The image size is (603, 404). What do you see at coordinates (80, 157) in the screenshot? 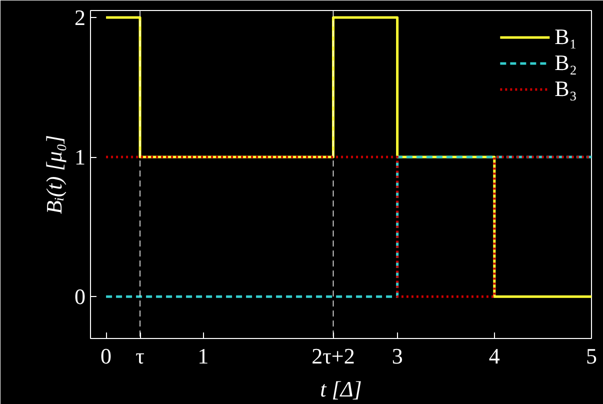
I see `y-tick-label: 1` at bounding box center [80, 157].